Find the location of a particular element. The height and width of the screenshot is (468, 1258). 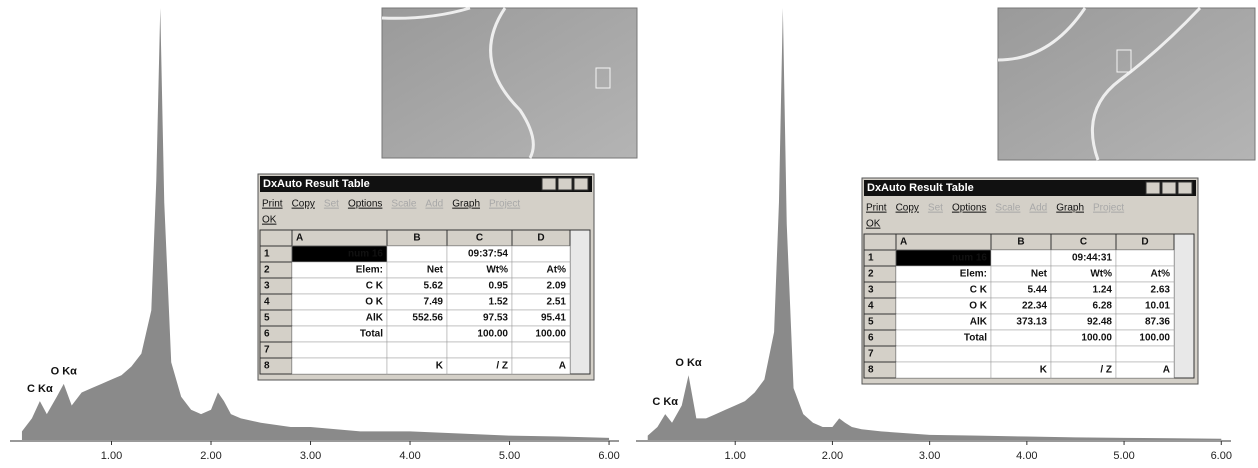

column-header: D is located at coordinates (540, 238).